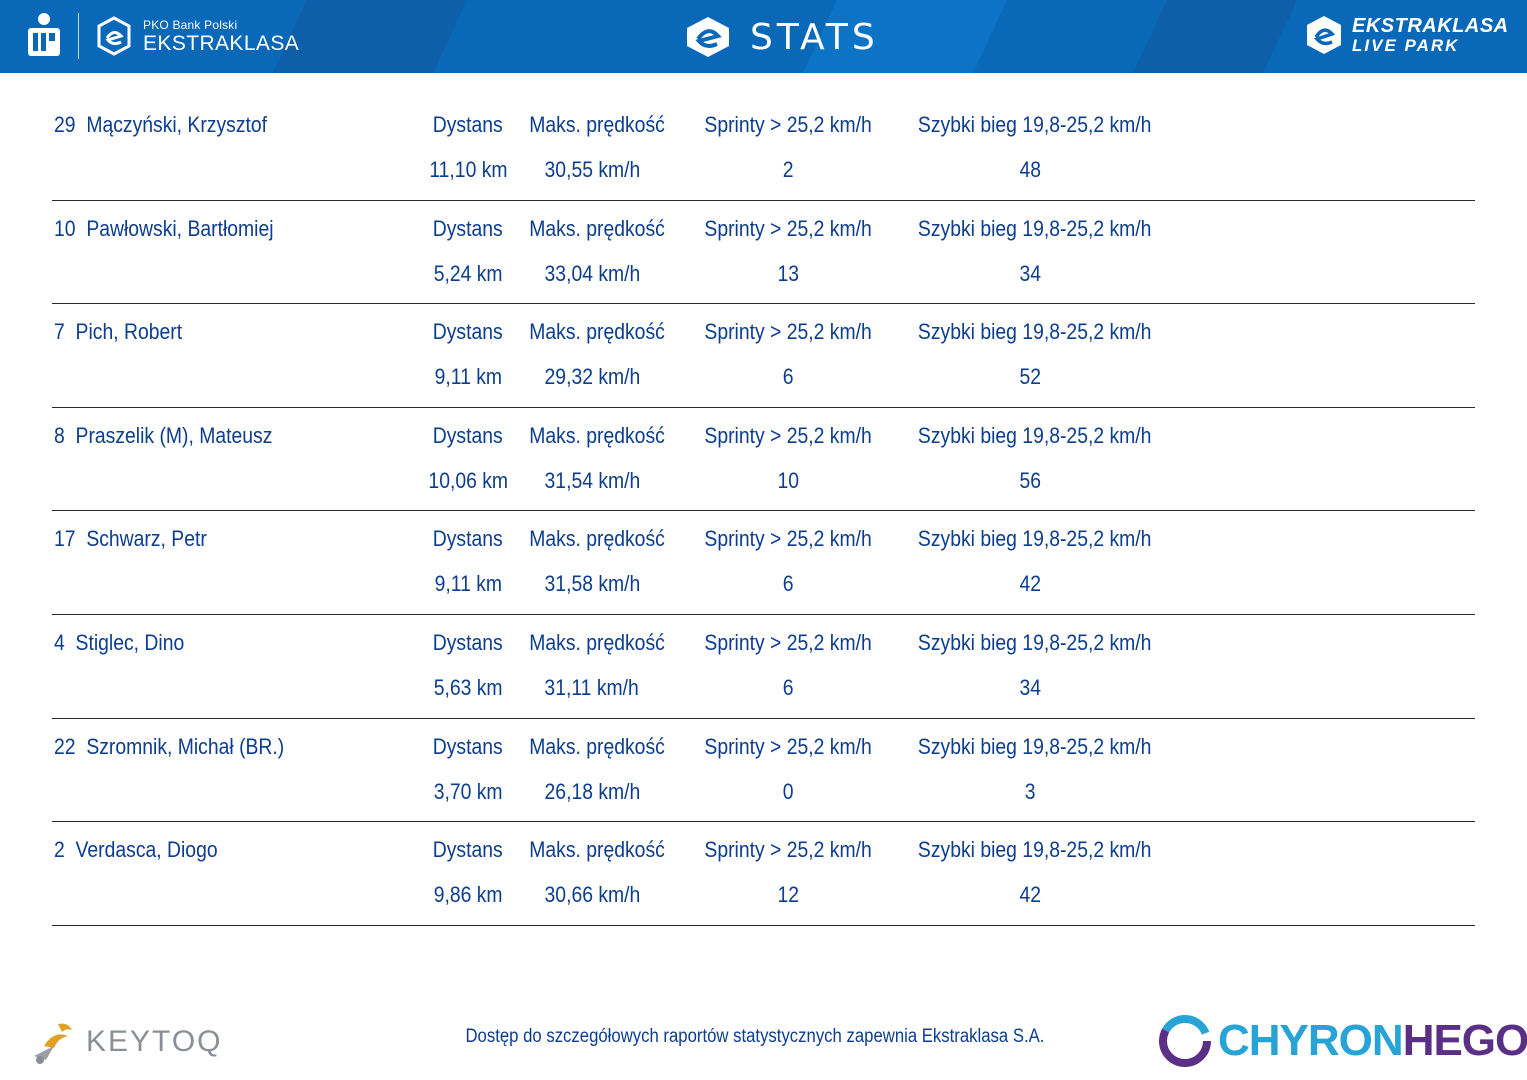 This screenshot has height=1080, width=1527. I want to click on brand-sponsor-text: PKO Bank Polski, so click(190, 24).